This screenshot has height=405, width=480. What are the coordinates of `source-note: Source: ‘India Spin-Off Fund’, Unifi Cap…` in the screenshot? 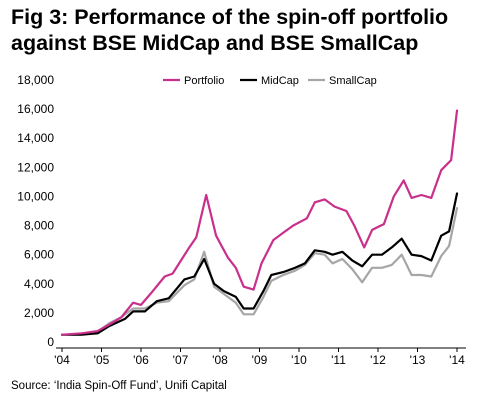 It's located at (119, 386).